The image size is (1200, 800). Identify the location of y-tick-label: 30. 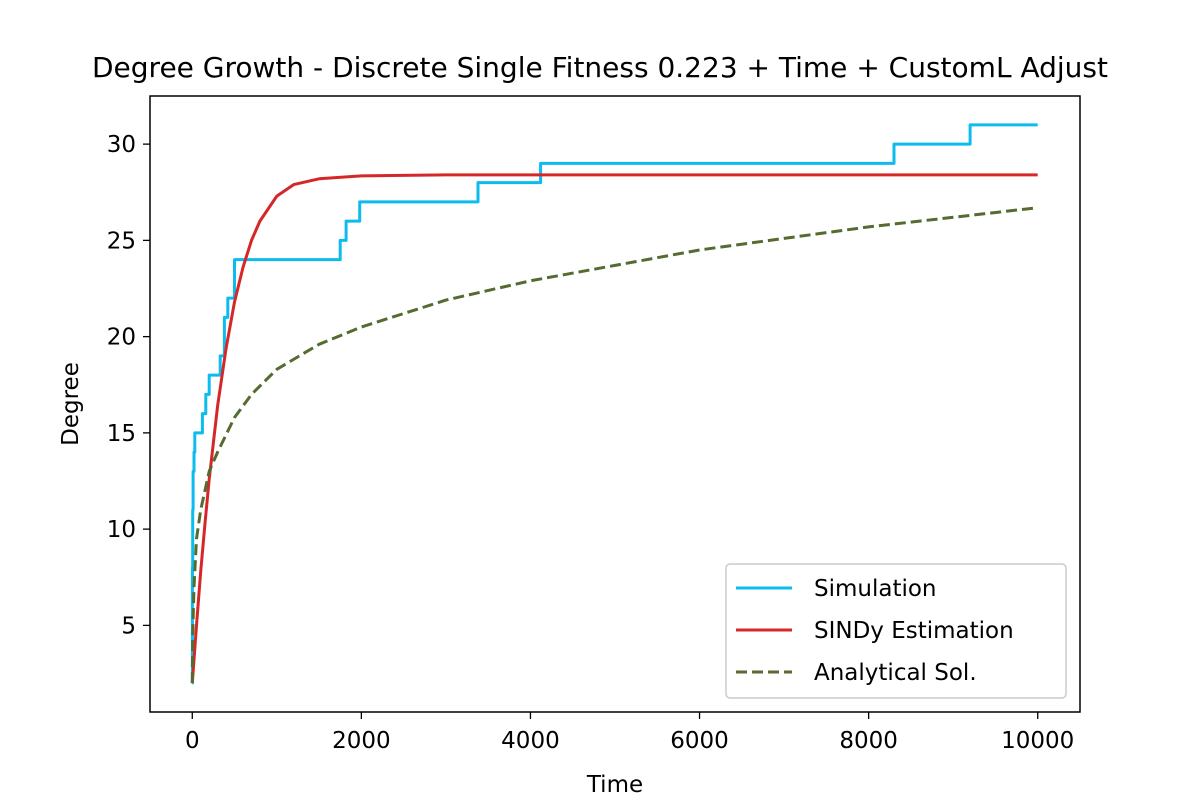
(121, 145).